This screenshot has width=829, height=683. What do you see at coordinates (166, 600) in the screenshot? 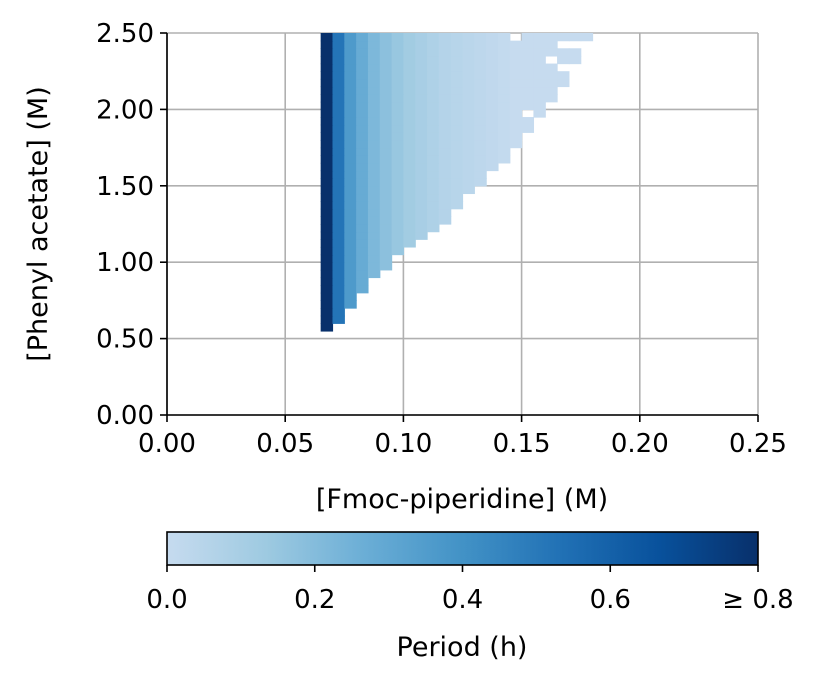
I see `colorbar-tick-label: 0.0` at bounding box center [166, 600].